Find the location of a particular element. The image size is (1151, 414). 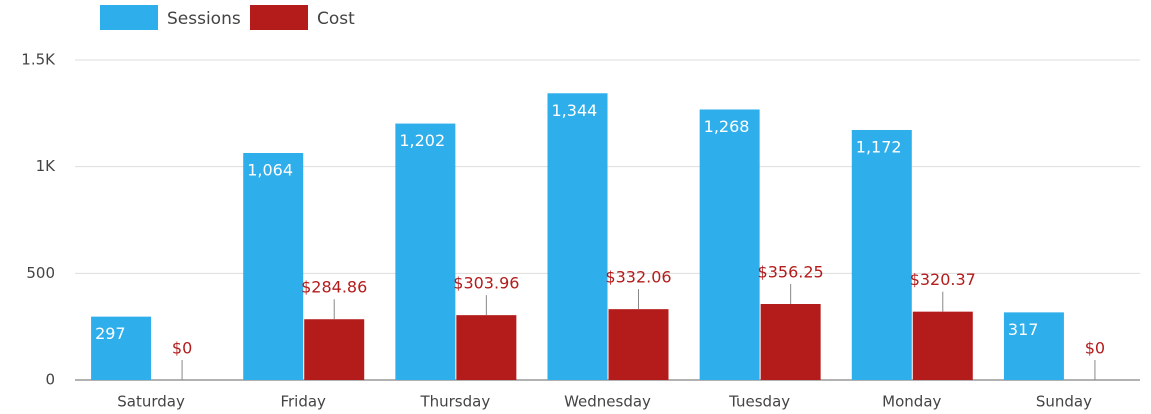

data-label: 297 is located at coordinates (110, 333).